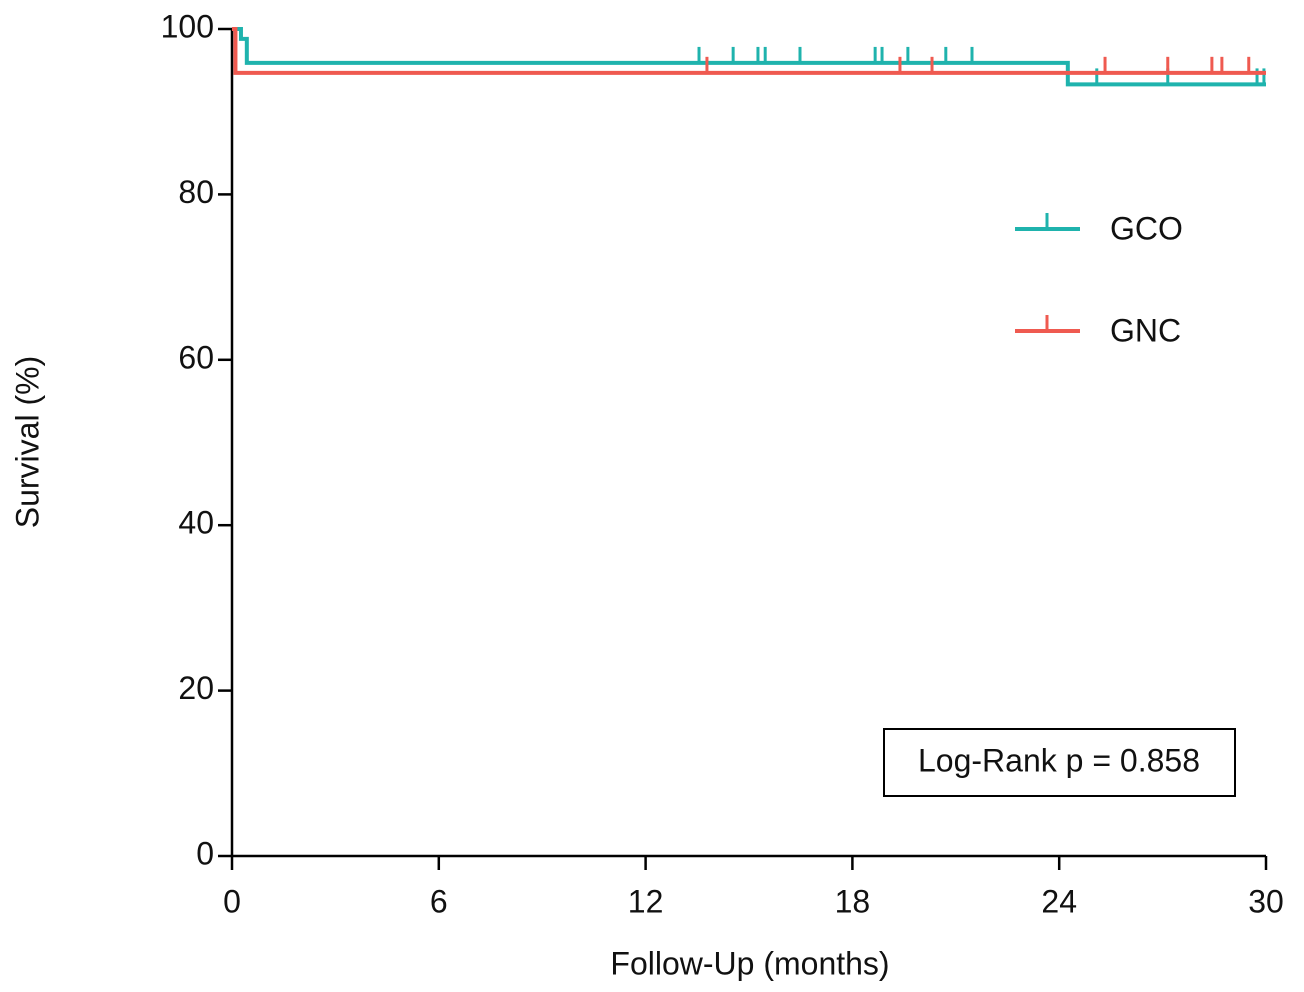 The image size is (1304, 992). I want to click on legend-label: GCO, so click(1146, 228).